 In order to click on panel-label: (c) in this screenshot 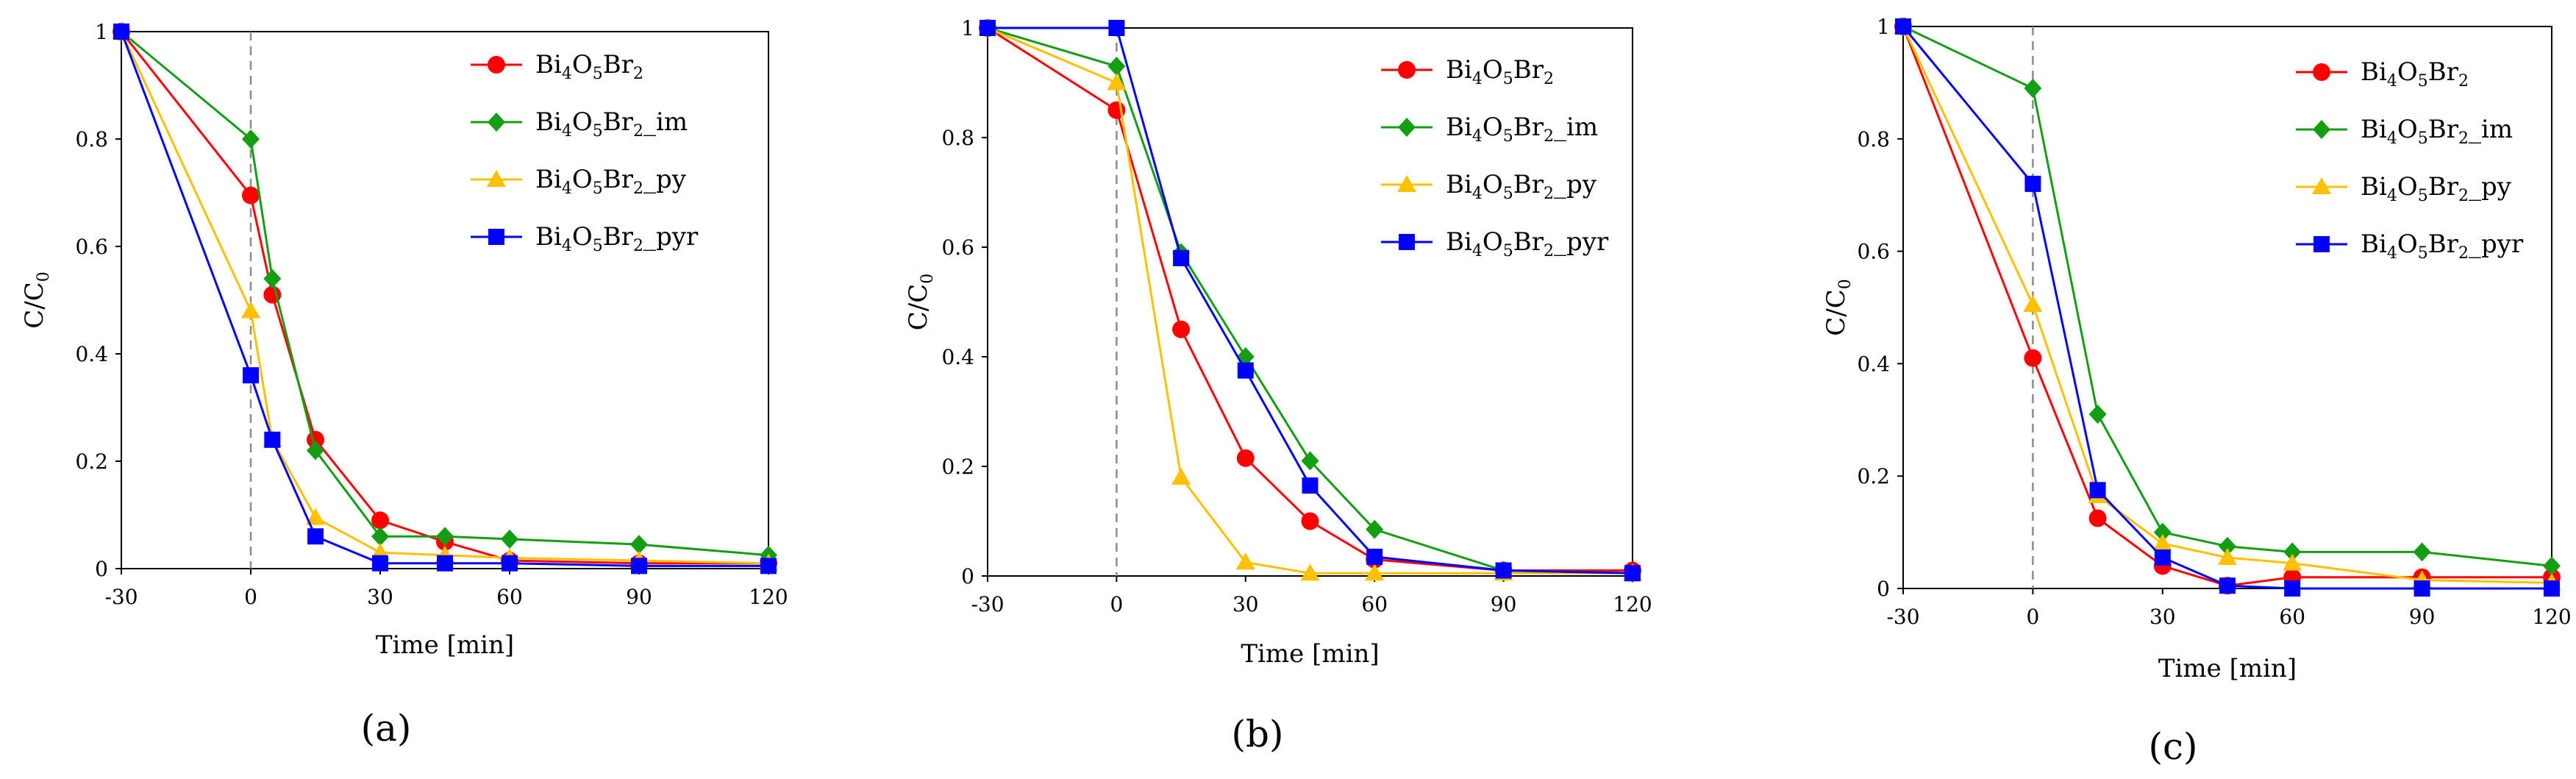, I will do `click(2172, 747)`.